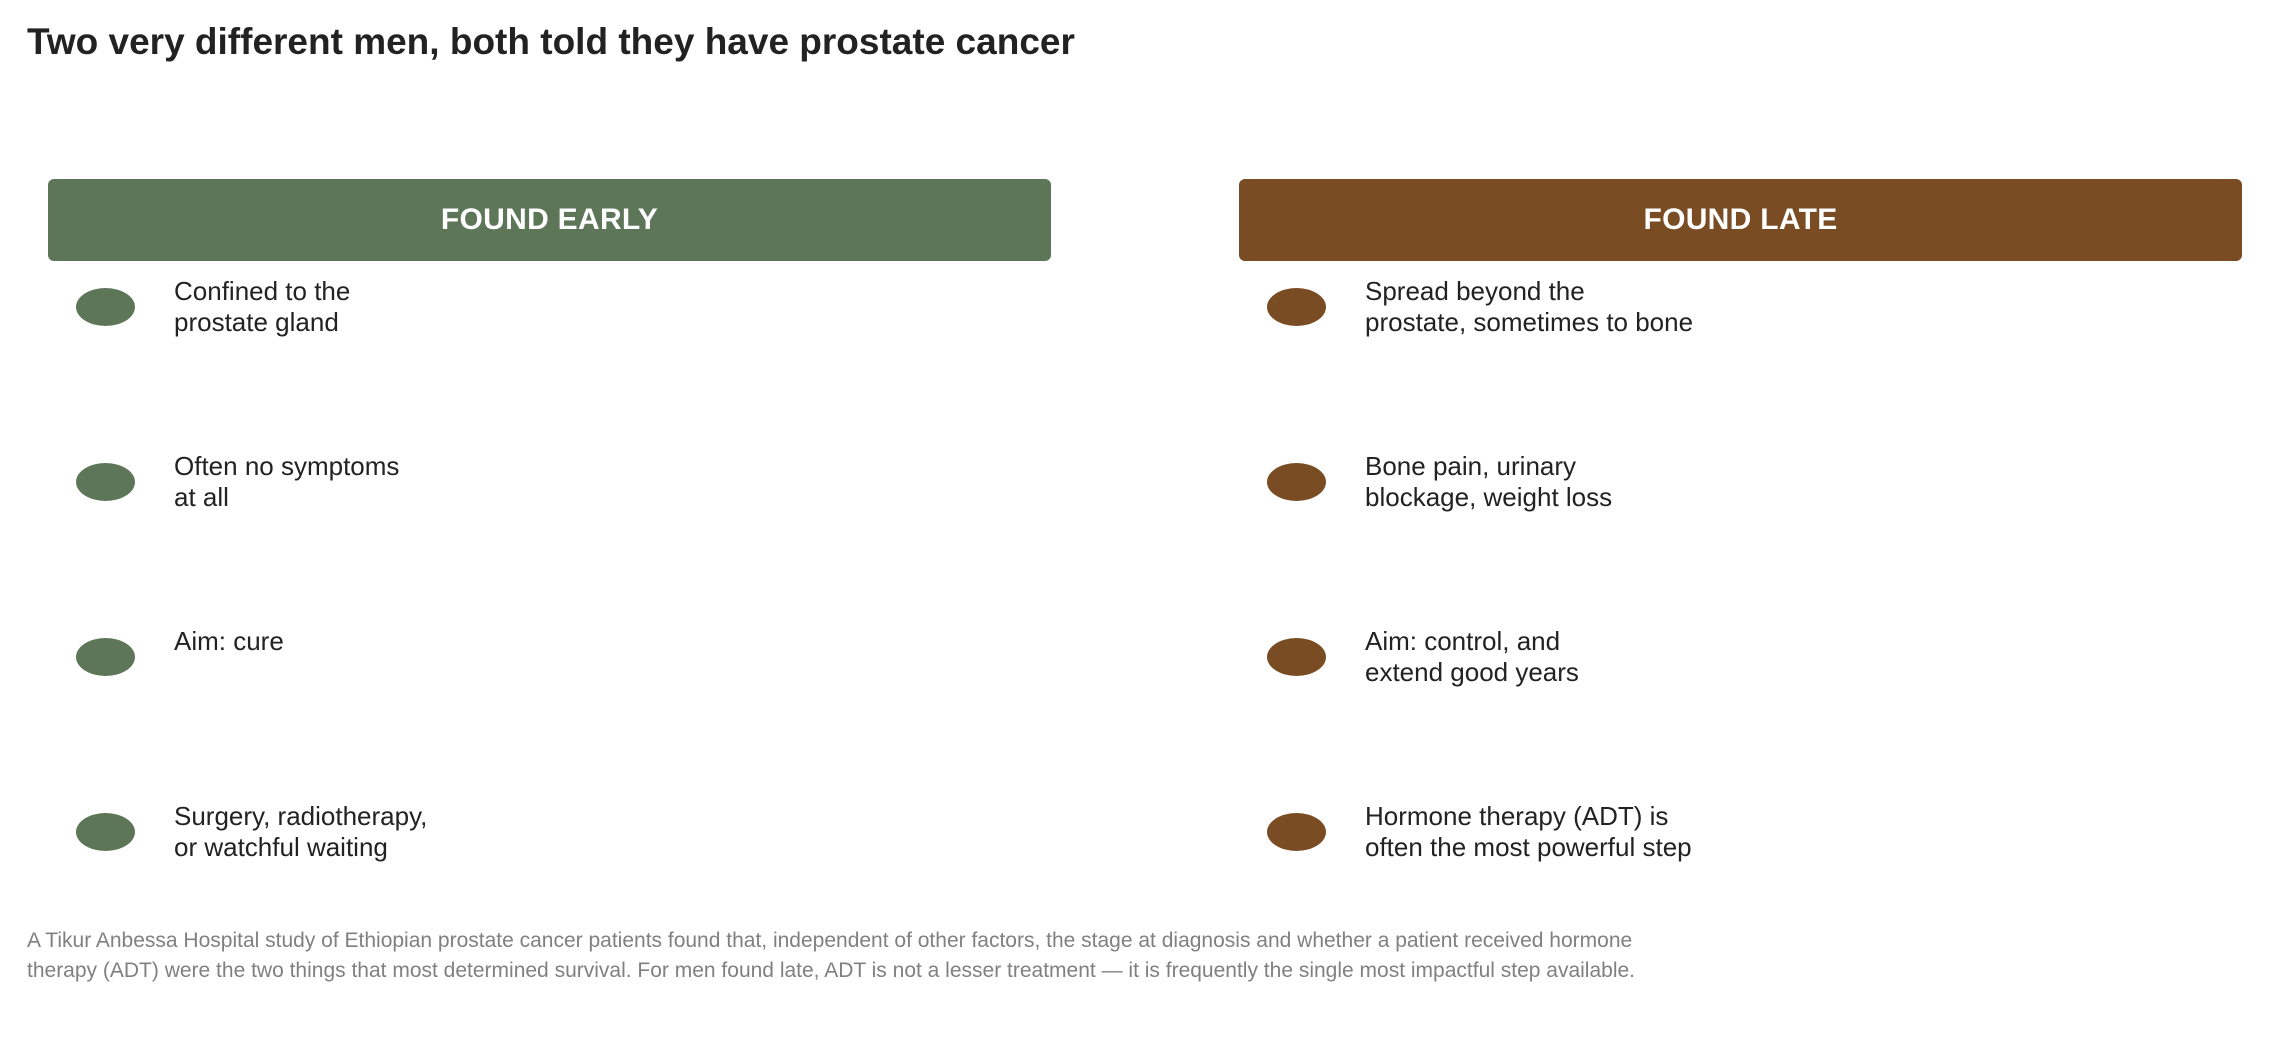  Describe the element at coordinates (549, 220) in the screenshot. I see `column-header-found-early: FOUND EARLY` at that location.